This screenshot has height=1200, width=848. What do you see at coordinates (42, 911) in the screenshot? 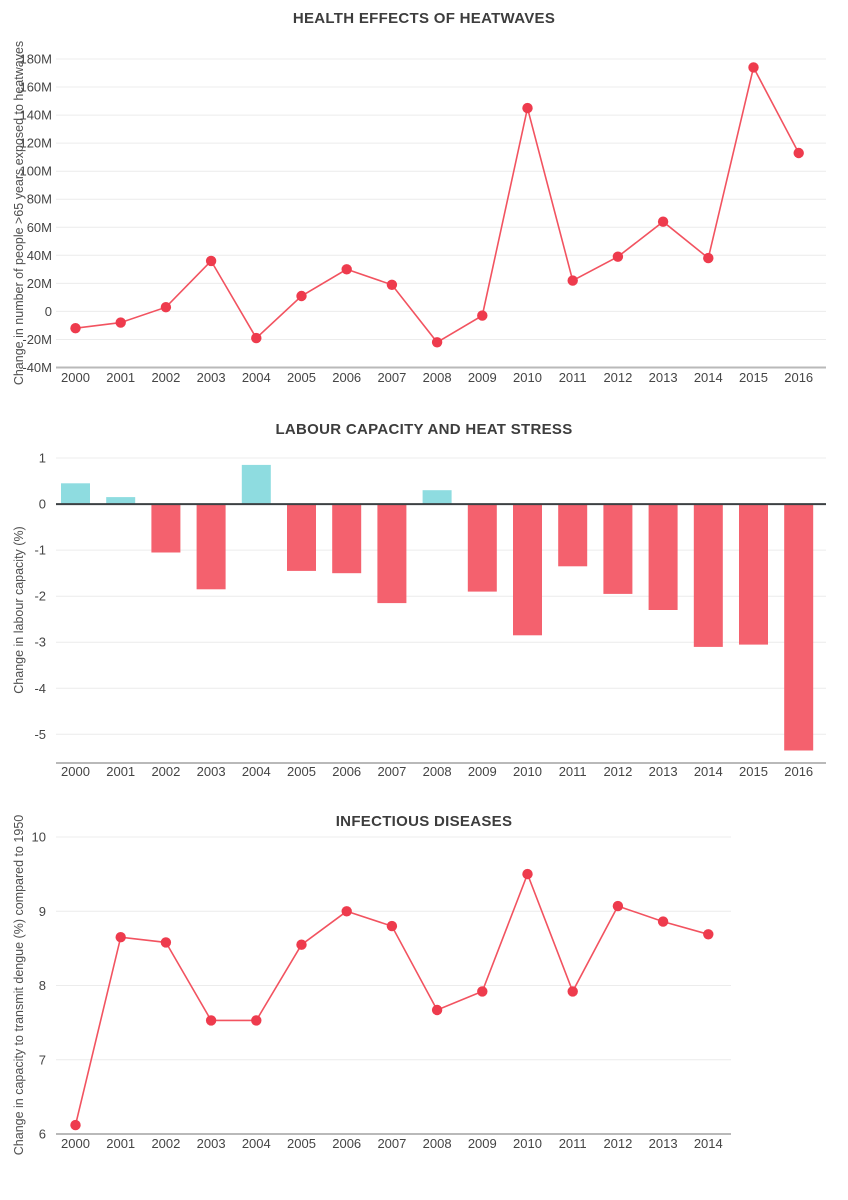
I see `y-tick-label: 9` at bounding box center [42, 911].